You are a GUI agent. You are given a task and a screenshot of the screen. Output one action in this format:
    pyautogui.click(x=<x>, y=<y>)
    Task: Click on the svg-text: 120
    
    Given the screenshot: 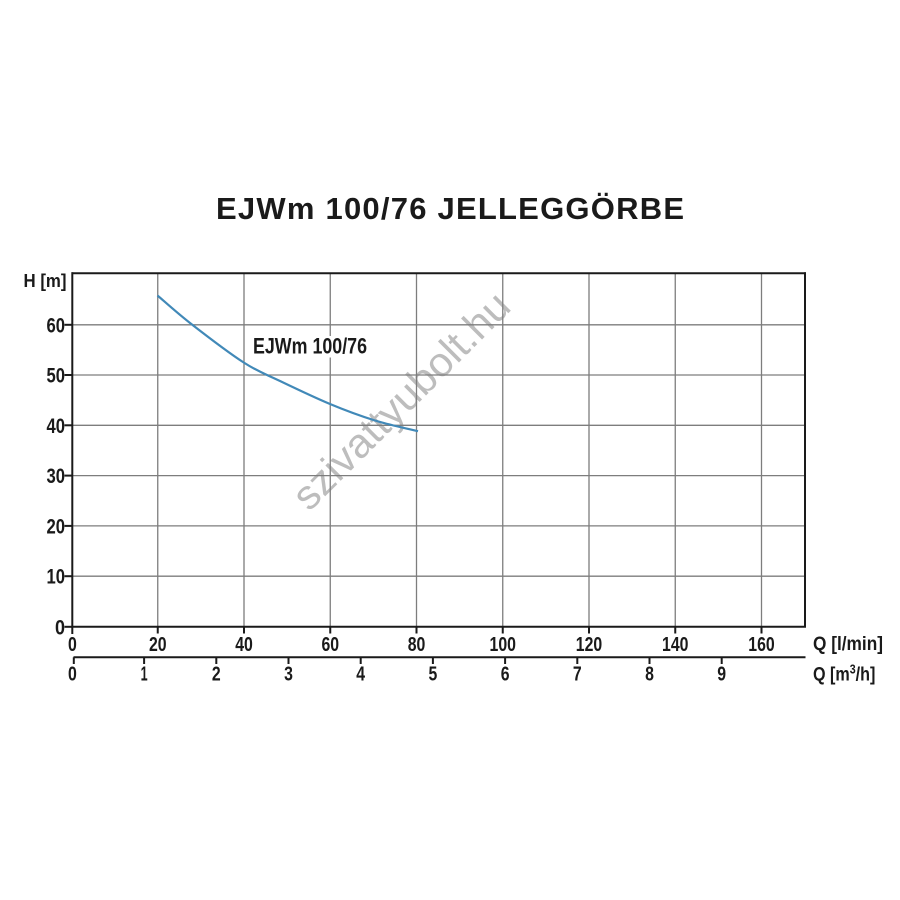 What is the action you would take?
    pyautogui.click(x=589, y=645)
    